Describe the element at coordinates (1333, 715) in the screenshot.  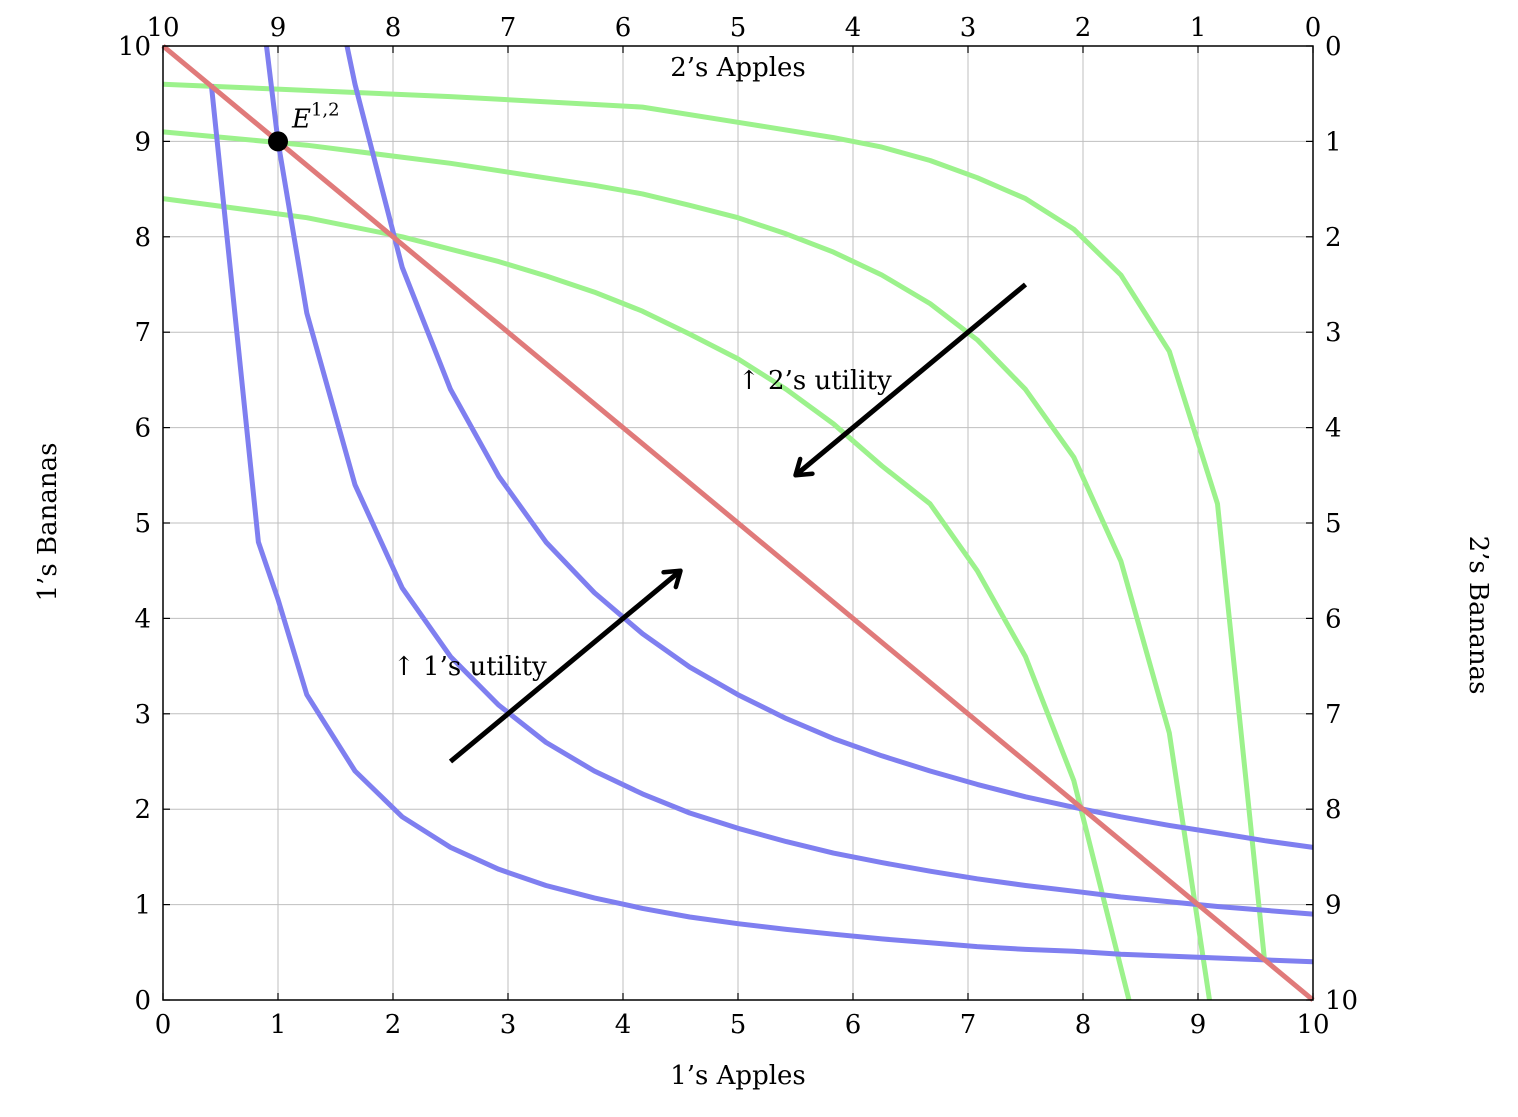
I see `tick-label-right: 7` at that location.